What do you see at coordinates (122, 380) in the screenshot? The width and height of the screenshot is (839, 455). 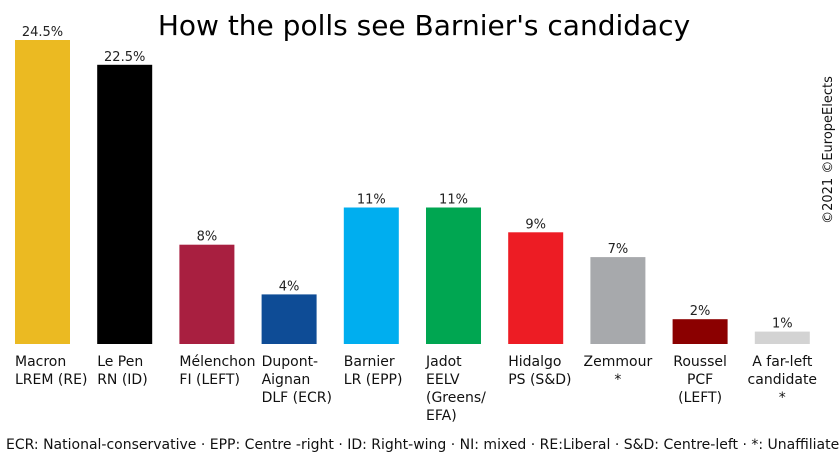 I see `category-line-1-1: RN (ID)` at bounding box center [122, 380].